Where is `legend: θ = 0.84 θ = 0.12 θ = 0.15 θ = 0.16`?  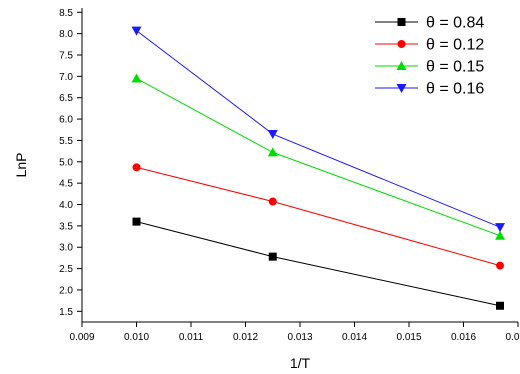
legend: θ = 0.84 θ = 0.12 θ = 0.15 θ = 0.16 is located at coordinates (429, 56).